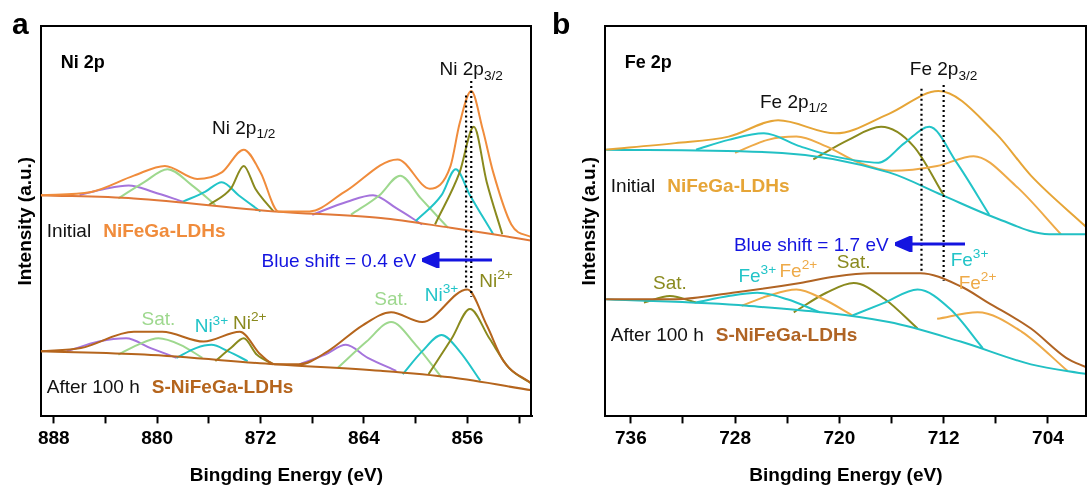  I want to click on annotation: Blue shift = 0.4 eV, so click(339, 261).